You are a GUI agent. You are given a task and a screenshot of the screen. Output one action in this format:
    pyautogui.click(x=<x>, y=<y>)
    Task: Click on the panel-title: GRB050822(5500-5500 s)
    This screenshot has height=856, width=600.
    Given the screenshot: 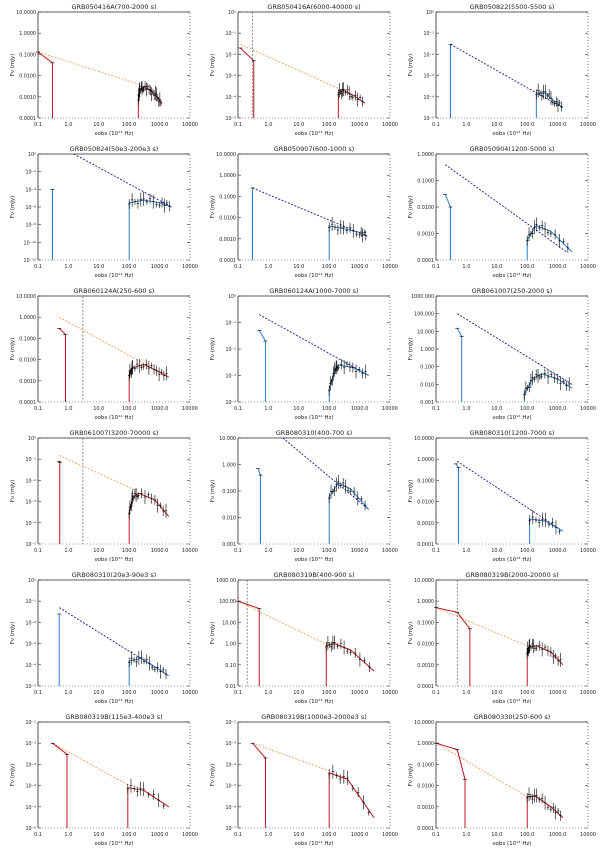 What is the action you would take?
    pyautogui.click(x=512, y=7)
    